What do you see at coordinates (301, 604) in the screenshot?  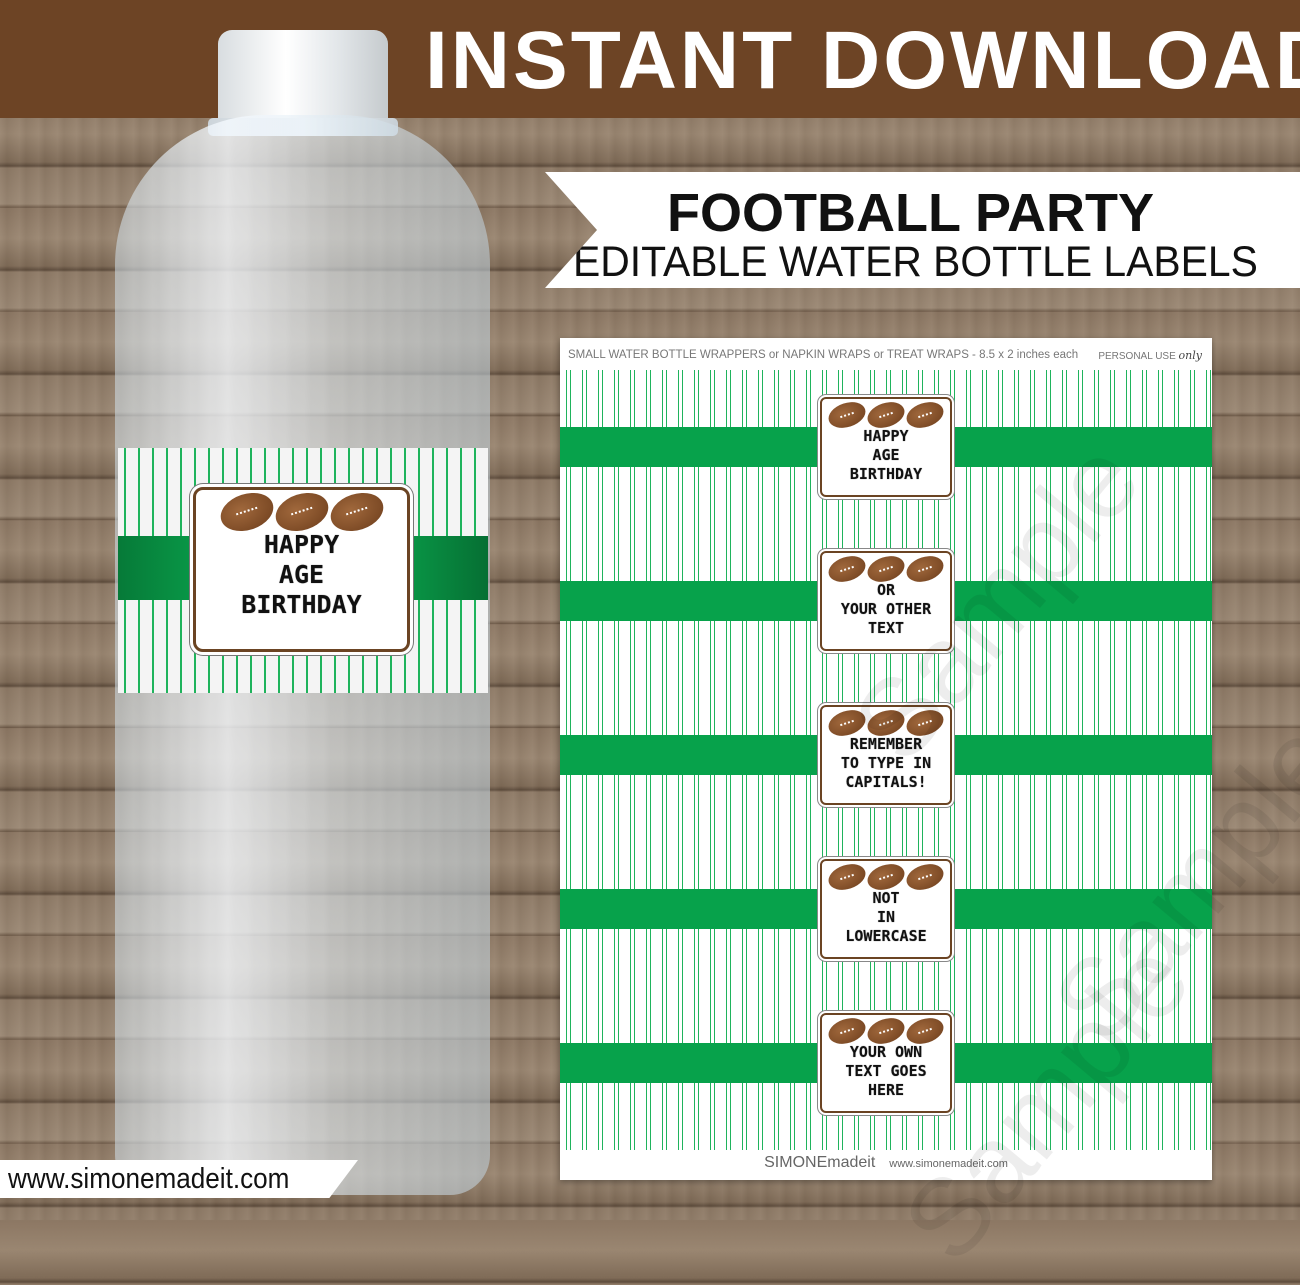 I see `bottle-label-line: BIRTHDAY` at bounding box center [301, 604].